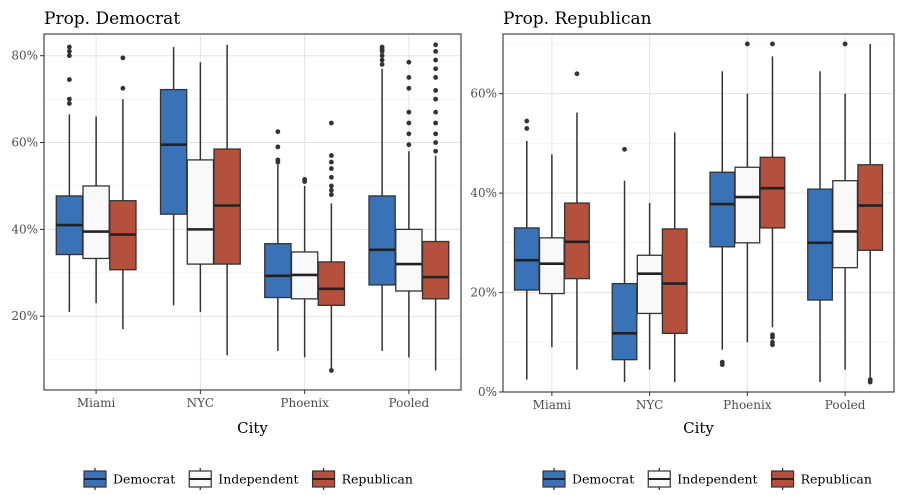 This screenshot has height=495, width=899. I want to click on legend-label-republican: Republican, so click(377, 479).